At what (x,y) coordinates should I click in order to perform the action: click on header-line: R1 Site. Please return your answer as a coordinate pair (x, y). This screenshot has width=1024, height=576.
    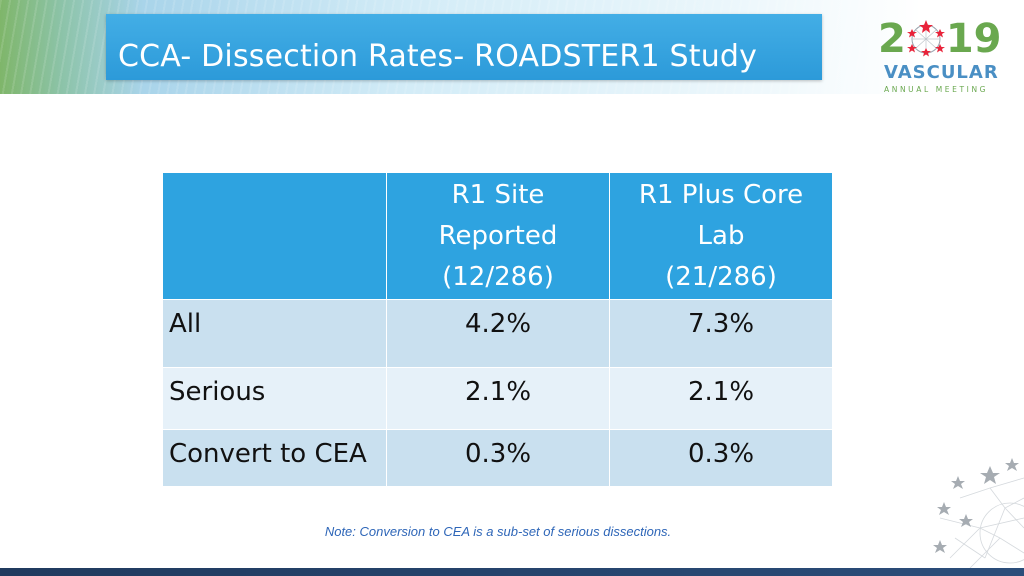
    Looking at the image, I should click on (498, 194).